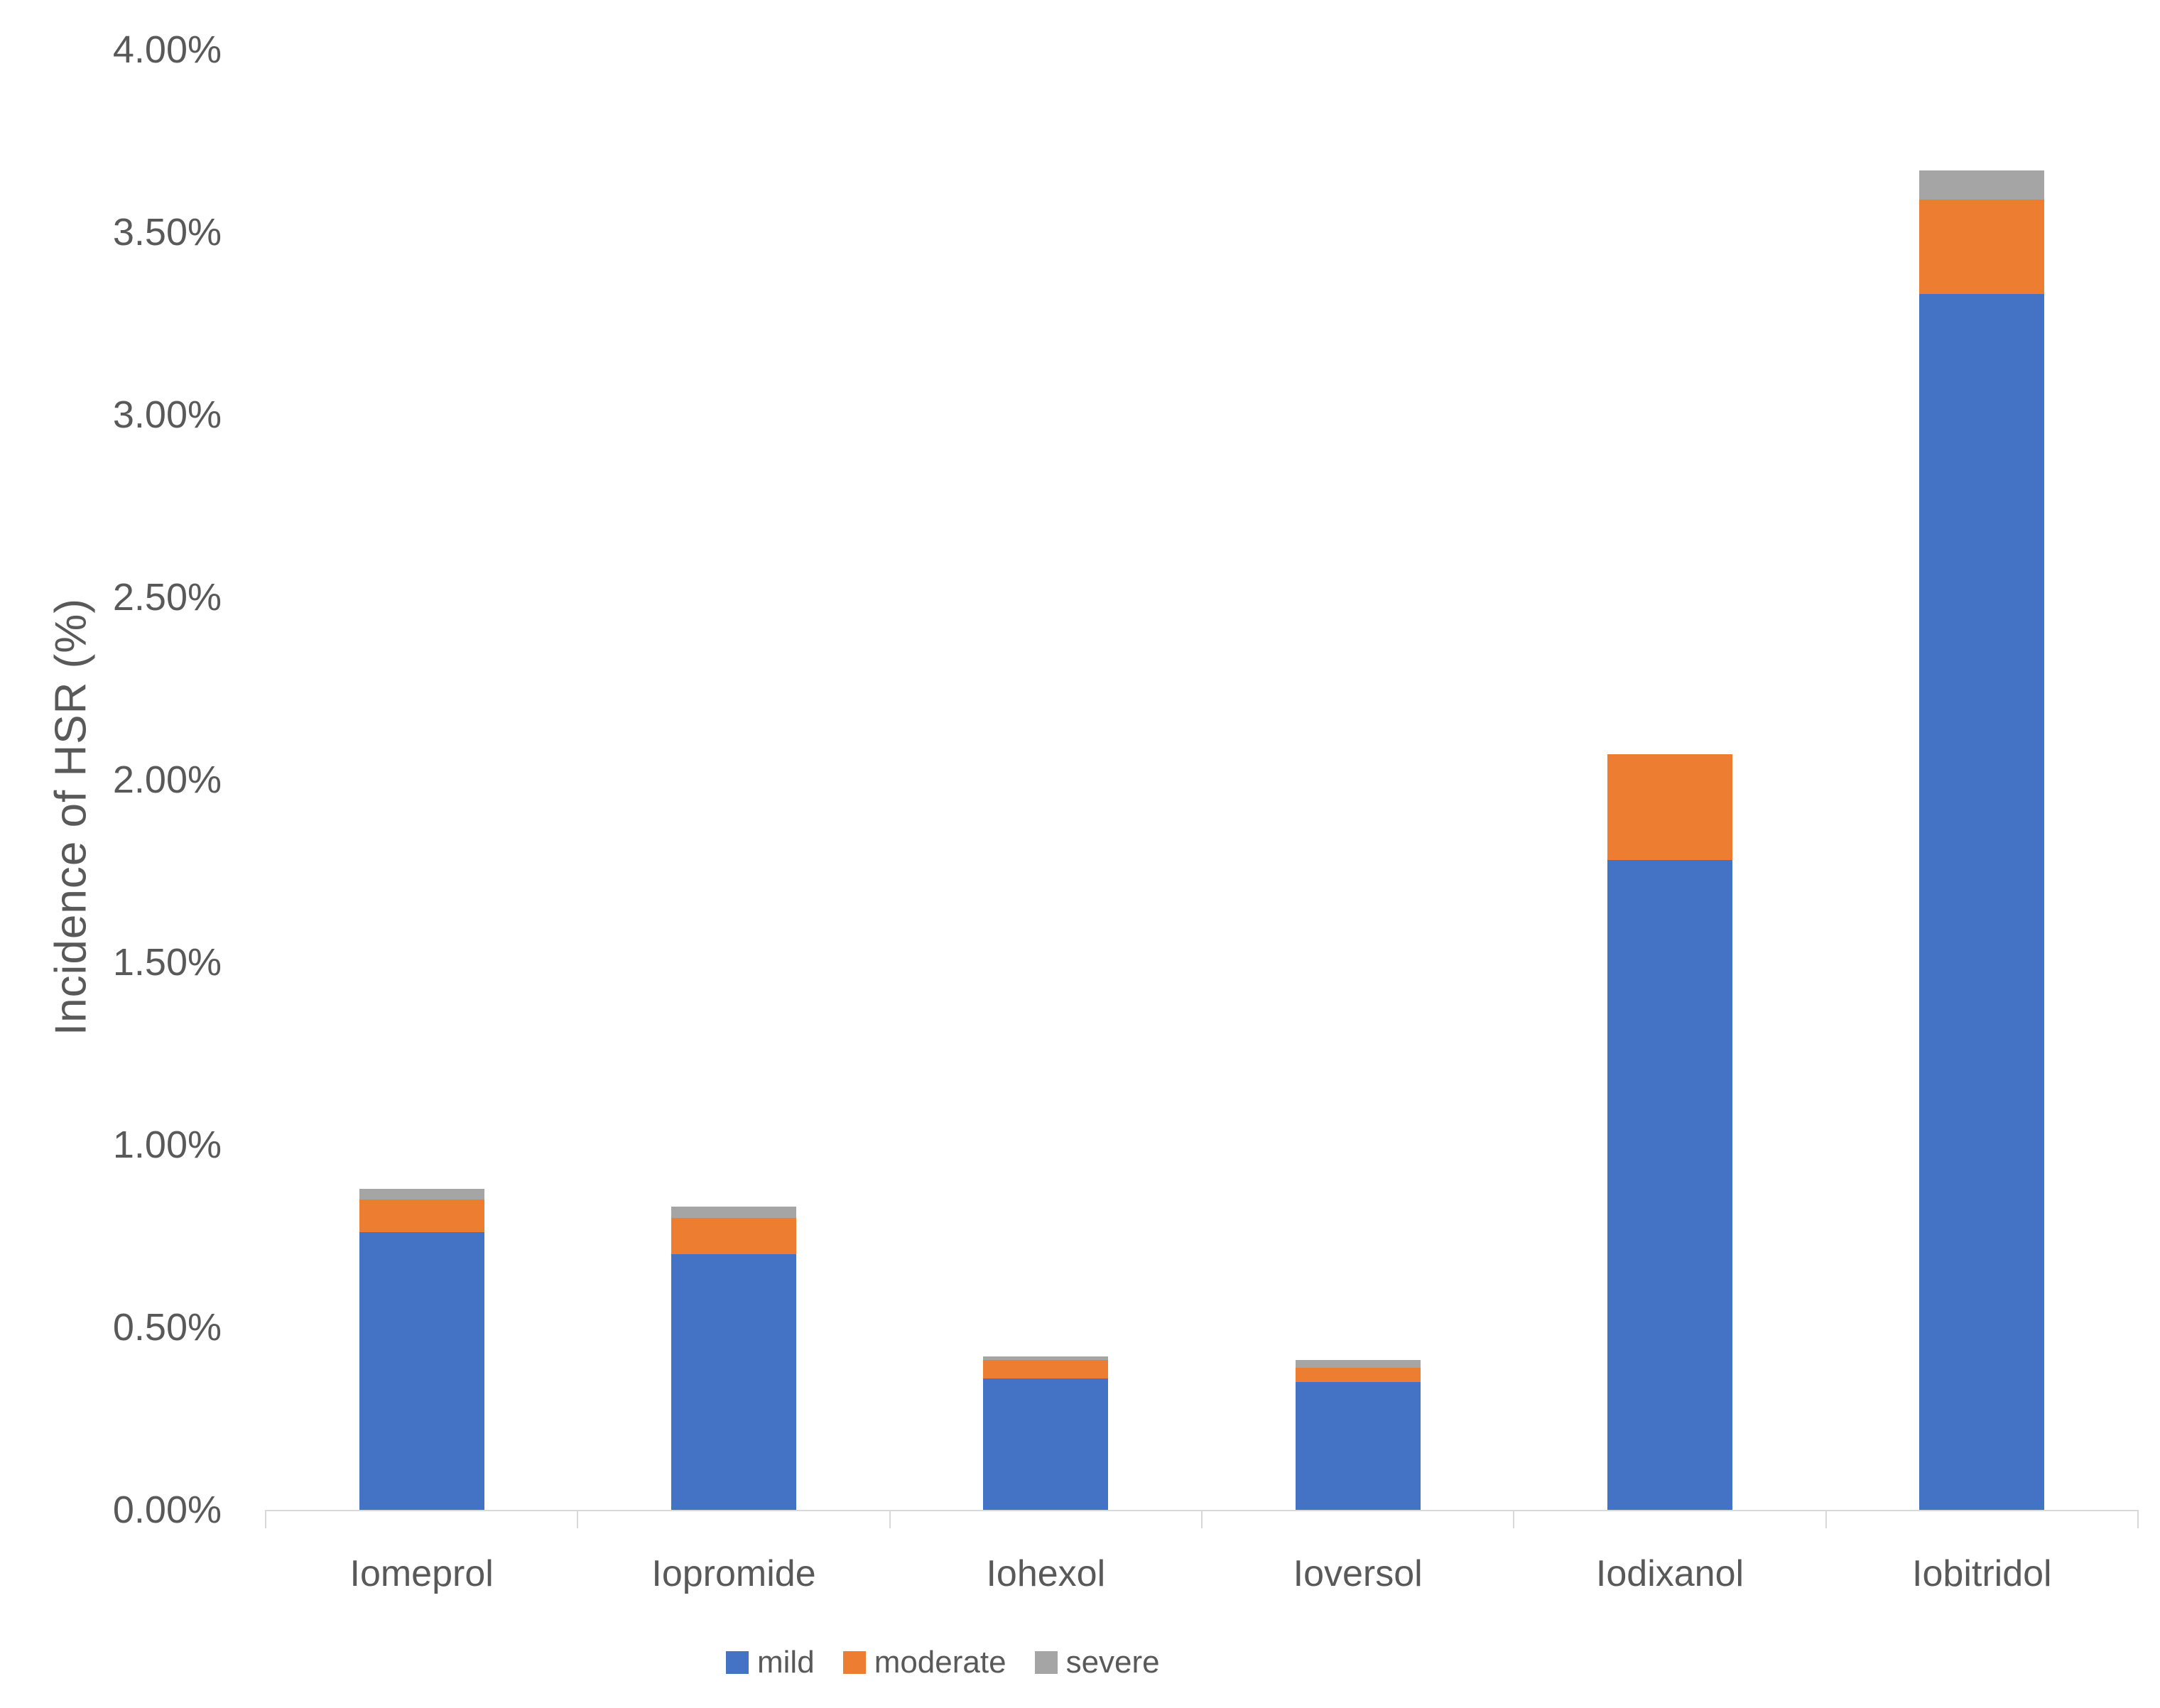  I want to click on y-tick-label-050: 0.50%, so click(167, 1328).